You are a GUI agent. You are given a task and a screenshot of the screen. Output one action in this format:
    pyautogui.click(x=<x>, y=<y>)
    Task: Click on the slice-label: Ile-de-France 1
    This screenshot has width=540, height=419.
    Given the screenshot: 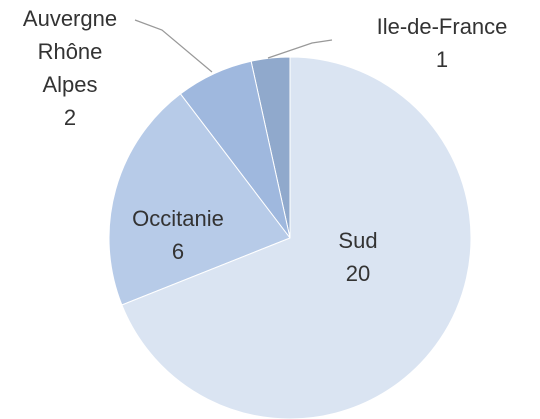 What is the action you would take?
    pyautogui.click(x=442, y=43)
    